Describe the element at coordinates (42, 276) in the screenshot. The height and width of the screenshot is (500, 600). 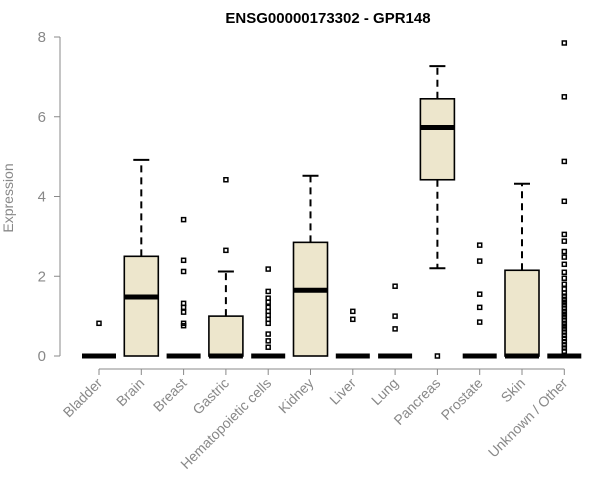
I see `y-tick-label: 2` at that location.